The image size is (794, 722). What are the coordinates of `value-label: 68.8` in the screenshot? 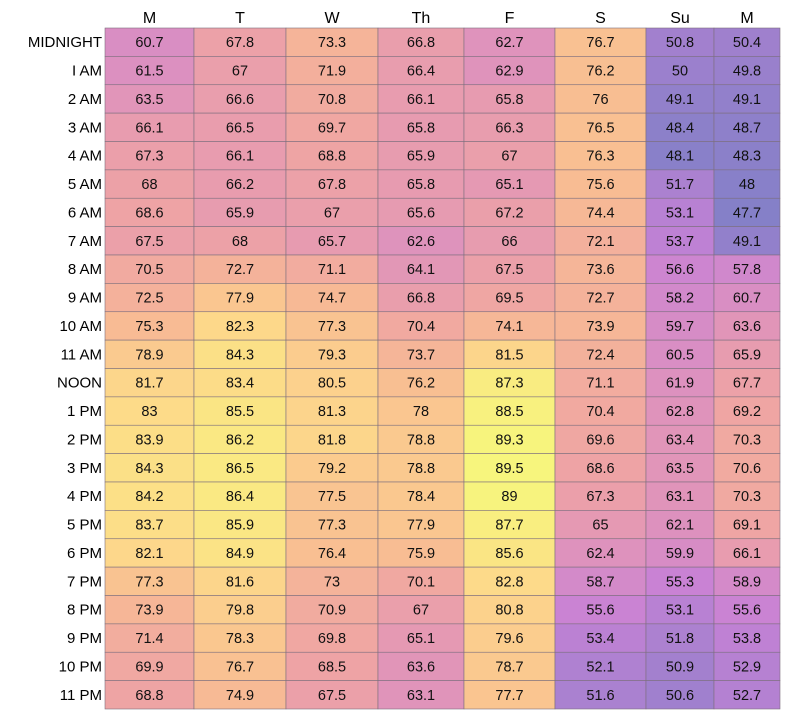 It's located at (149, 696).